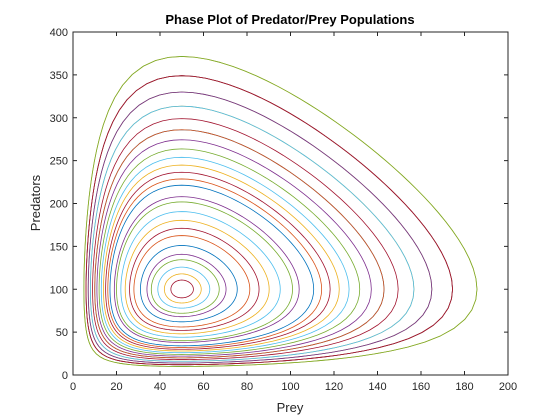 The image size is (560, 420). I want to click on x-tick-label: 20, so click(116, 387).